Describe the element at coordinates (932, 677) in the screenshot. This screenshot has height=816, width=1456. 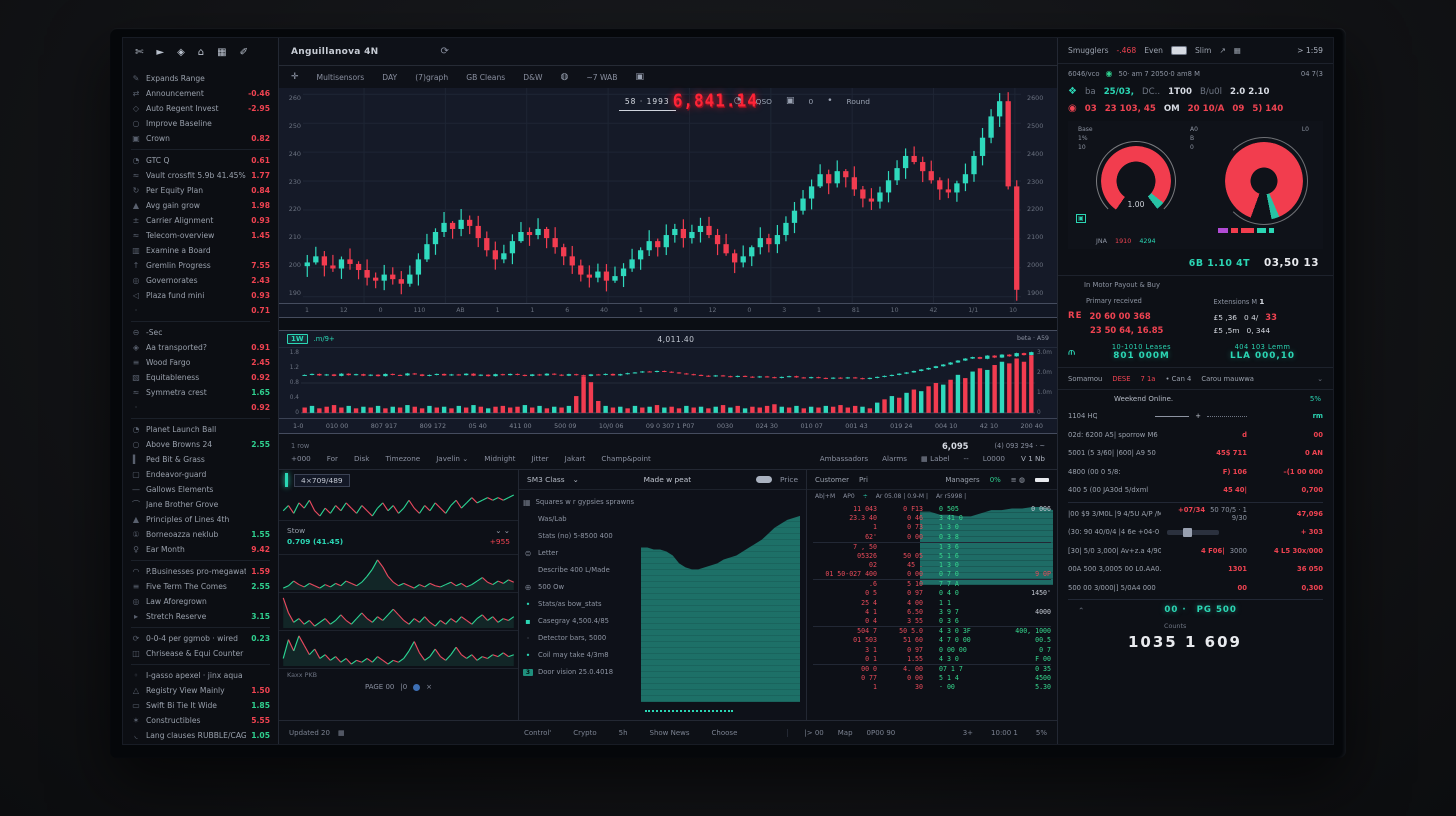
I see `order-book-row: 0 77 0 00 5 1 4 4500` at that location.